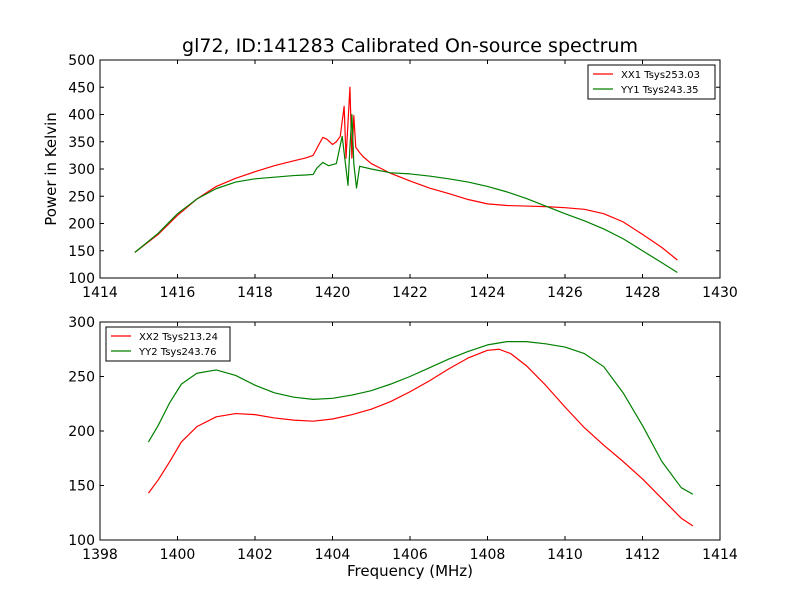 The width and height of the screenshot is (800, 600). Describe the element at coordinates (81, 323) in the screenshot. I see `bottom-y-tick-label: 300` at that location.